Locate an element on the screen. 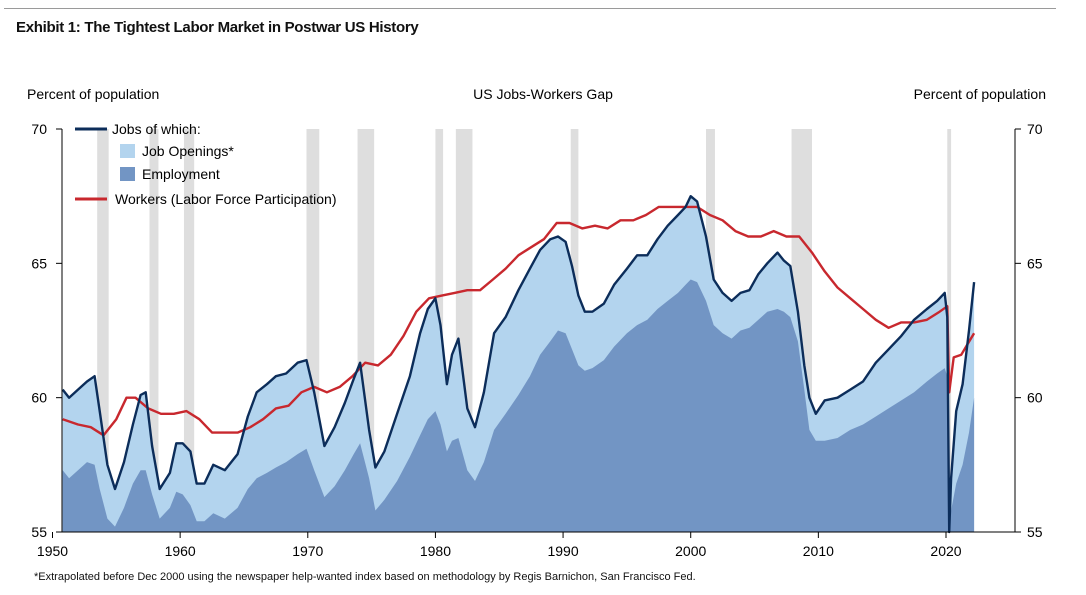 The width and height of the screenshot is (1086, 595). y-tick-label-right: 55 is located at coordinates (1035, 532).